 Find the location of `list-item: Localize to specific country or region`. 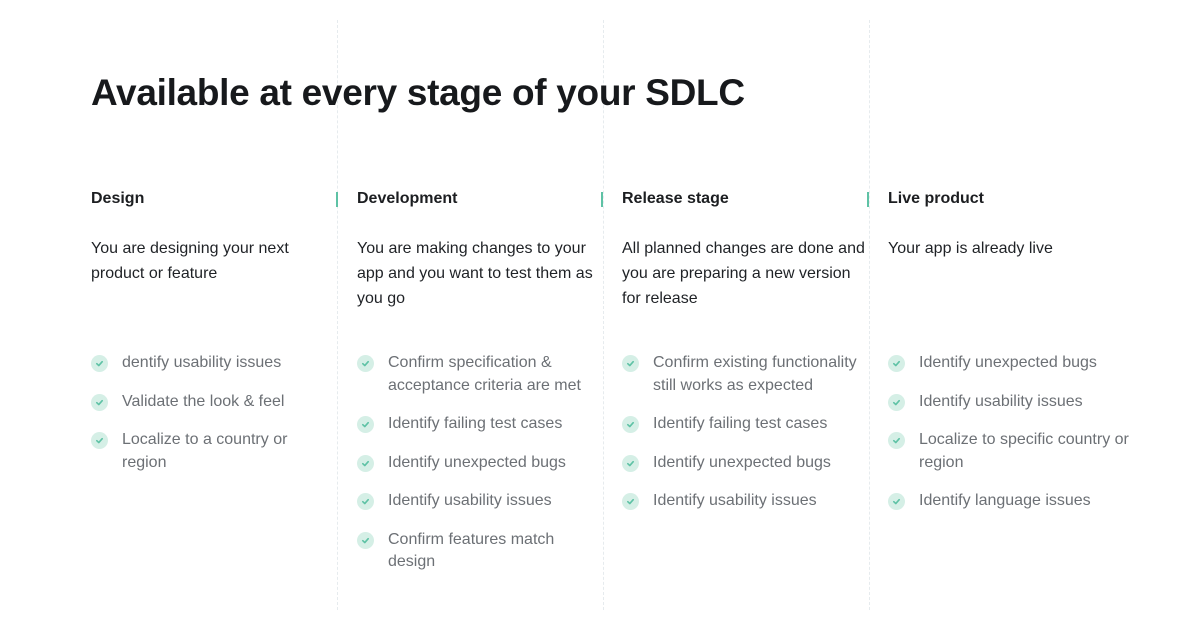

list-item: Localize to specific country or region is located at coordinates (1010, 451).